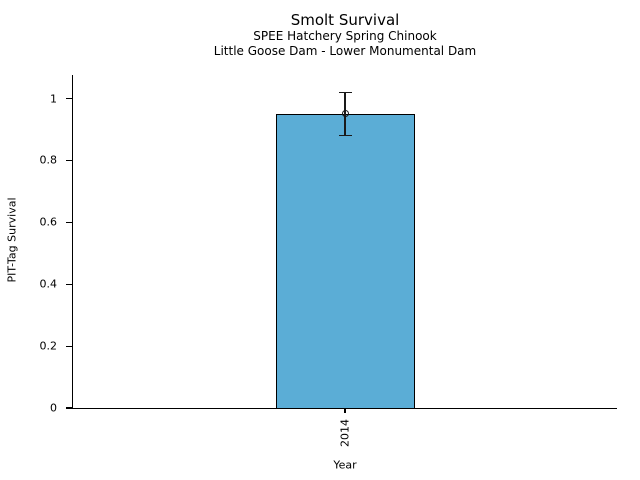 This screenshot has width=640, height=480. Describe the element at coordinates (345, 36) in the screenshot. I see `chart-subtitle-hatchery: SPEE Hatchery Spring Chinook` at that location.